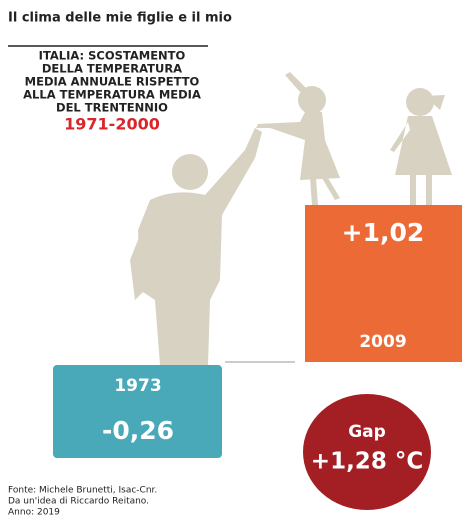  Describe the element at coordinates (112, 95) in the screenshot. I see `heading-line: ALLA TEMPERATURA MEDIA` at that location.